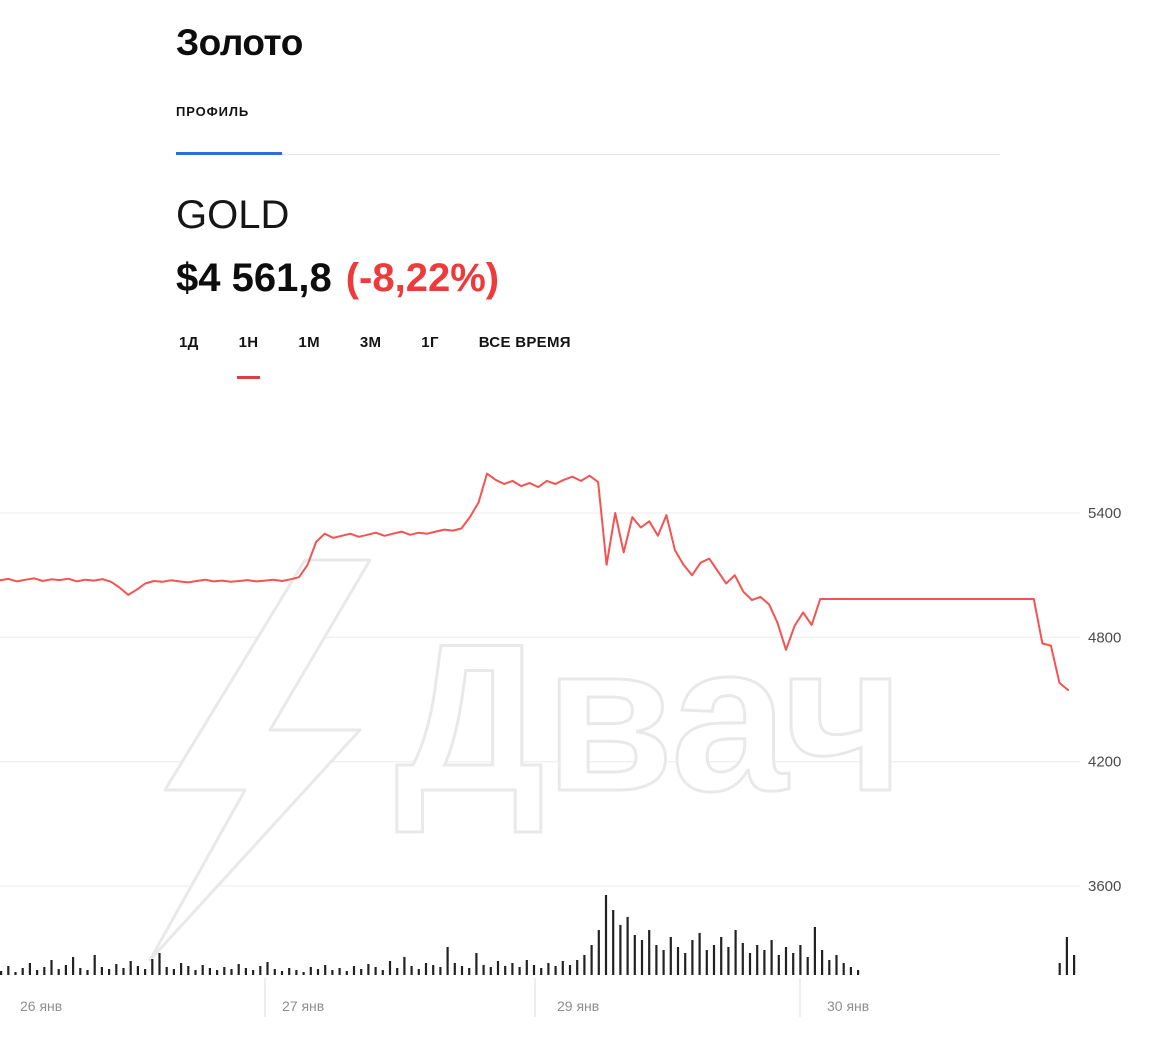 This screenshot has width=1158, height=1043. I want to click on y-axis-tick-label: 3600, so click(1104, 886).